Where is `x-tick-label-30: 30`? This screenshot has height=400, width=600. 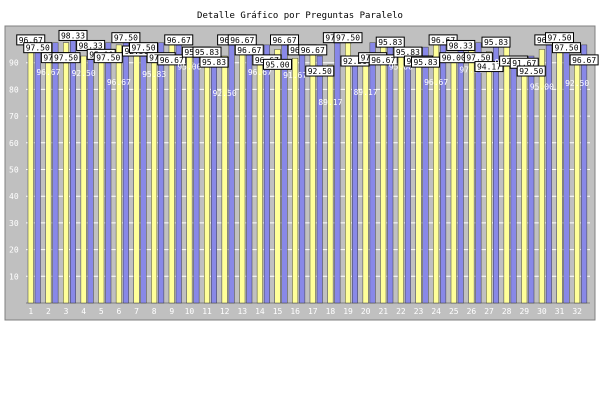
x-tick-label-30: 30 is located at coordinates (542, 311).